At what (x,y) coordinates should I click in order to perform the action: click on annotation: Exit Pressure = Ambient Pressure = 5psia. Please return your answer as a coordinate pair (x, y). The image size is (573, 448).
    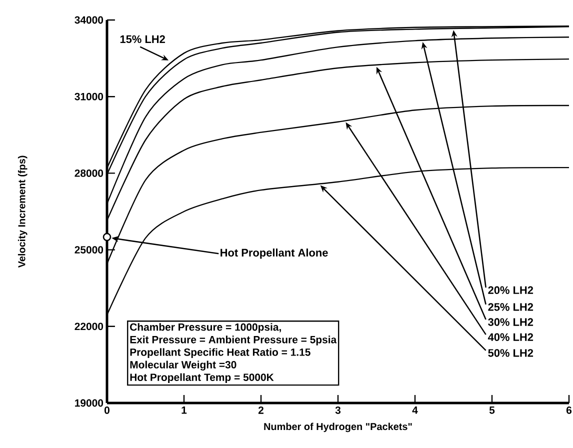
    Looking at the image, I should click on (233, 341).